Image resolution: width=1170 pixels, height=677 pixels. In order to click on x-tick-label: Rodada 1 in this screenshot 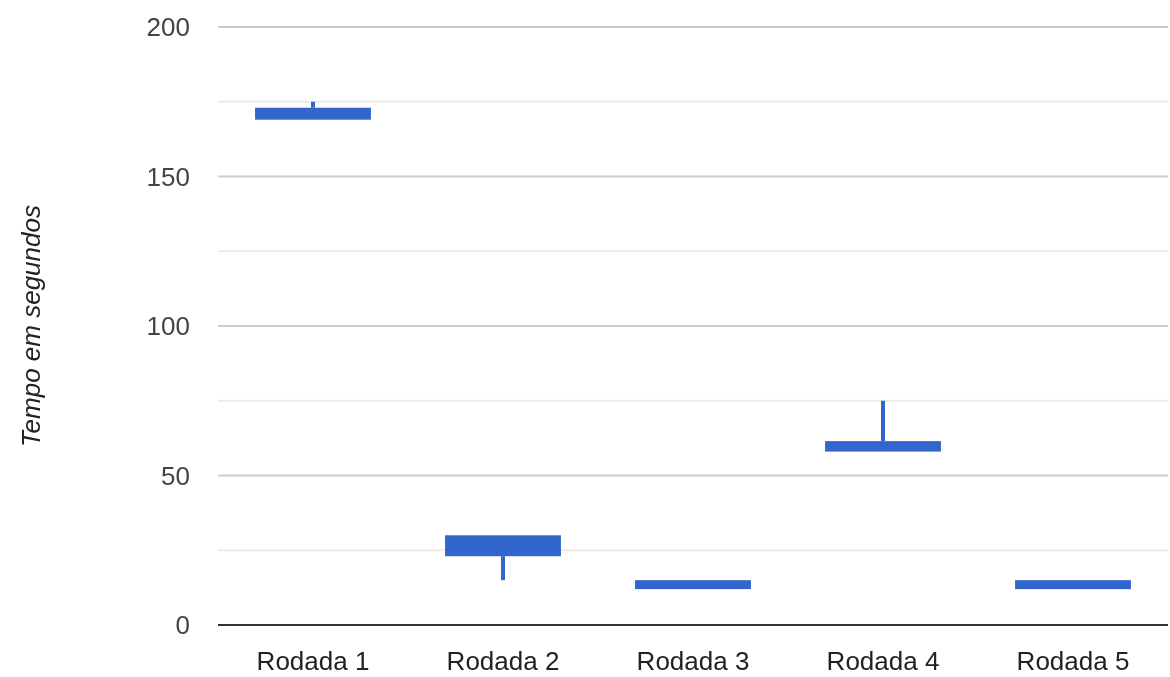, I will do `click(313, 661)`.